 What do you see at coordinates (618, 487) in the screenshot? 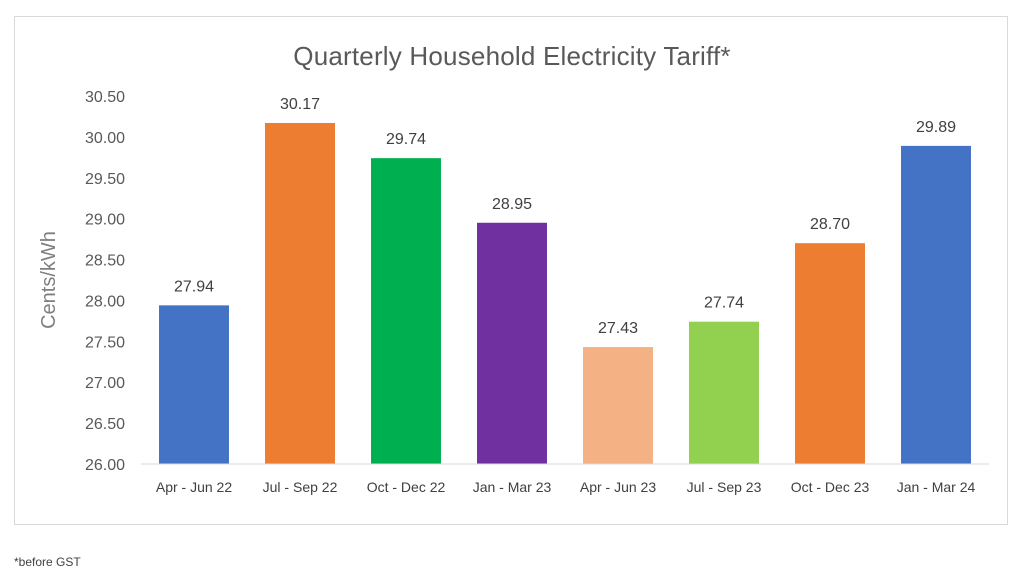
I see `category-label: Apr - Jun 23` at bounding box center [618, 487].